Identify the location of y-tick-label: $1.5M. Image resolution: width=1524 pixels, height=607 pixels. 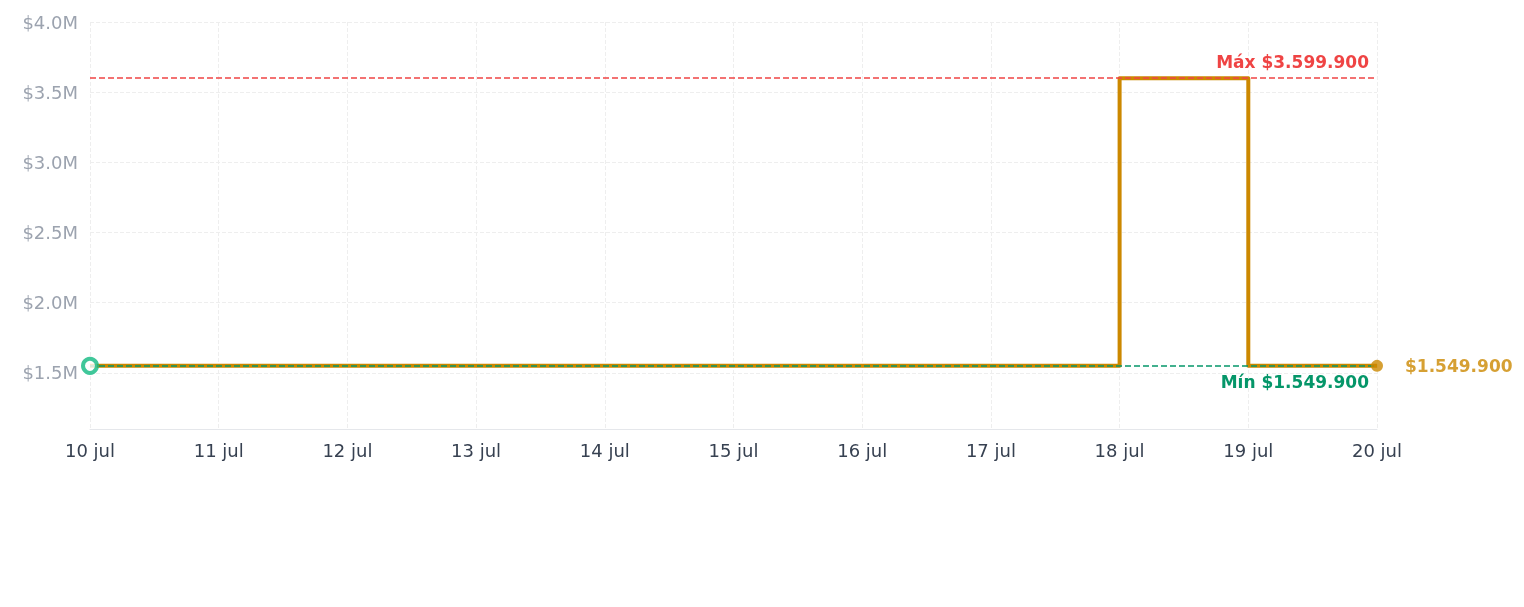
(50, 373).